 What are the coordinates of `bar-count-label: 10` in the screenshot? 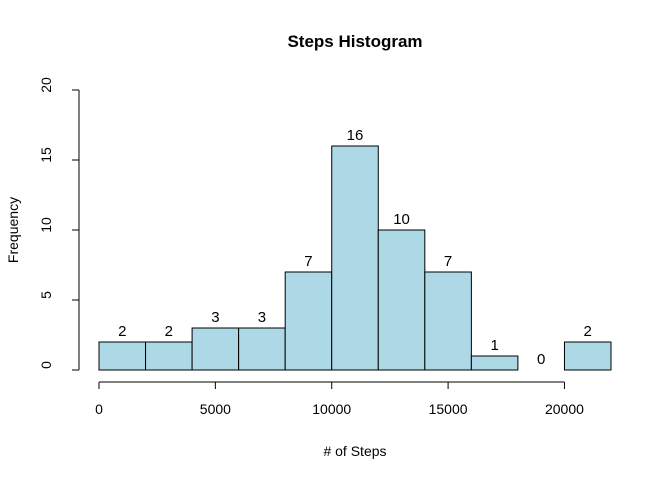 It's located at (401, 219).